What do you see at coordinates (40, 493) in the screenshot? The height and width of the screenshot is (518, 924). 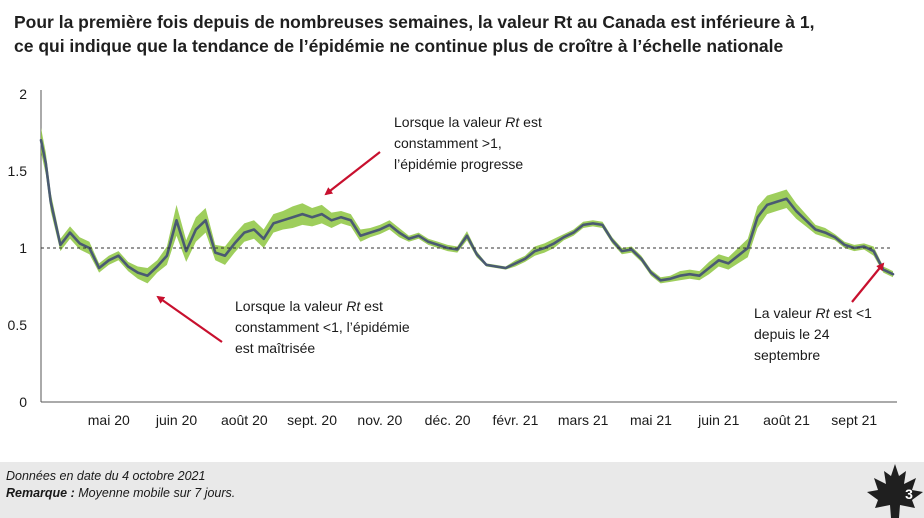 I see `footer-remark-label: Remarque :` at bounding box center [40, 493].